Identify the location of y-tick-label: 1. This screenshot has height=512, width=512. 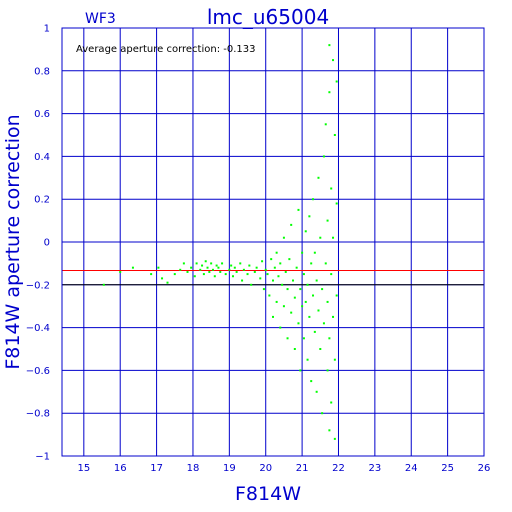
(47, 29).